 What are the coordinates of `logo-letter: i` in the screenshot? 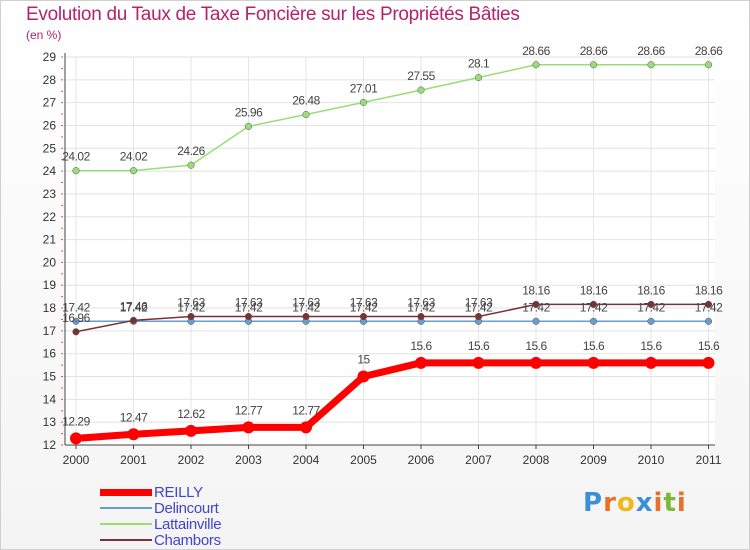 It's located at (681, 503).